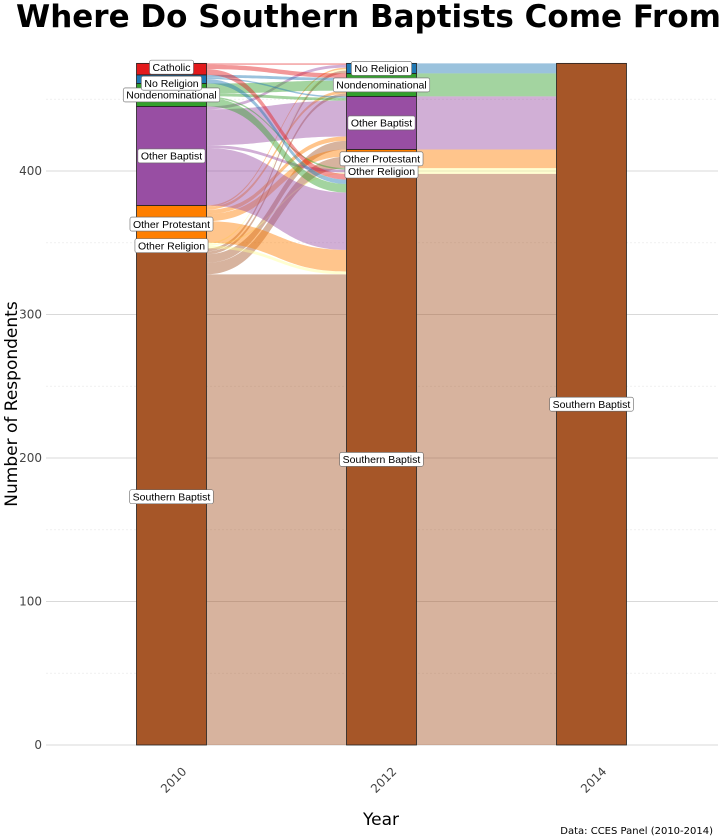  I want to click on y-tick-label: 0, so click(38, 745).